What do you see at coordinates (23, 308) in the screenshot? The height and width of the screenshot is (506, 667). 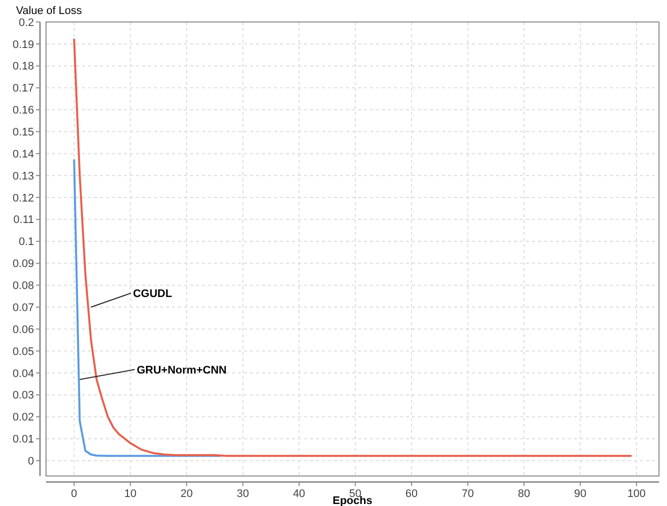 I see `y-tick-label: 0.07` at bounding box center [23, 308].